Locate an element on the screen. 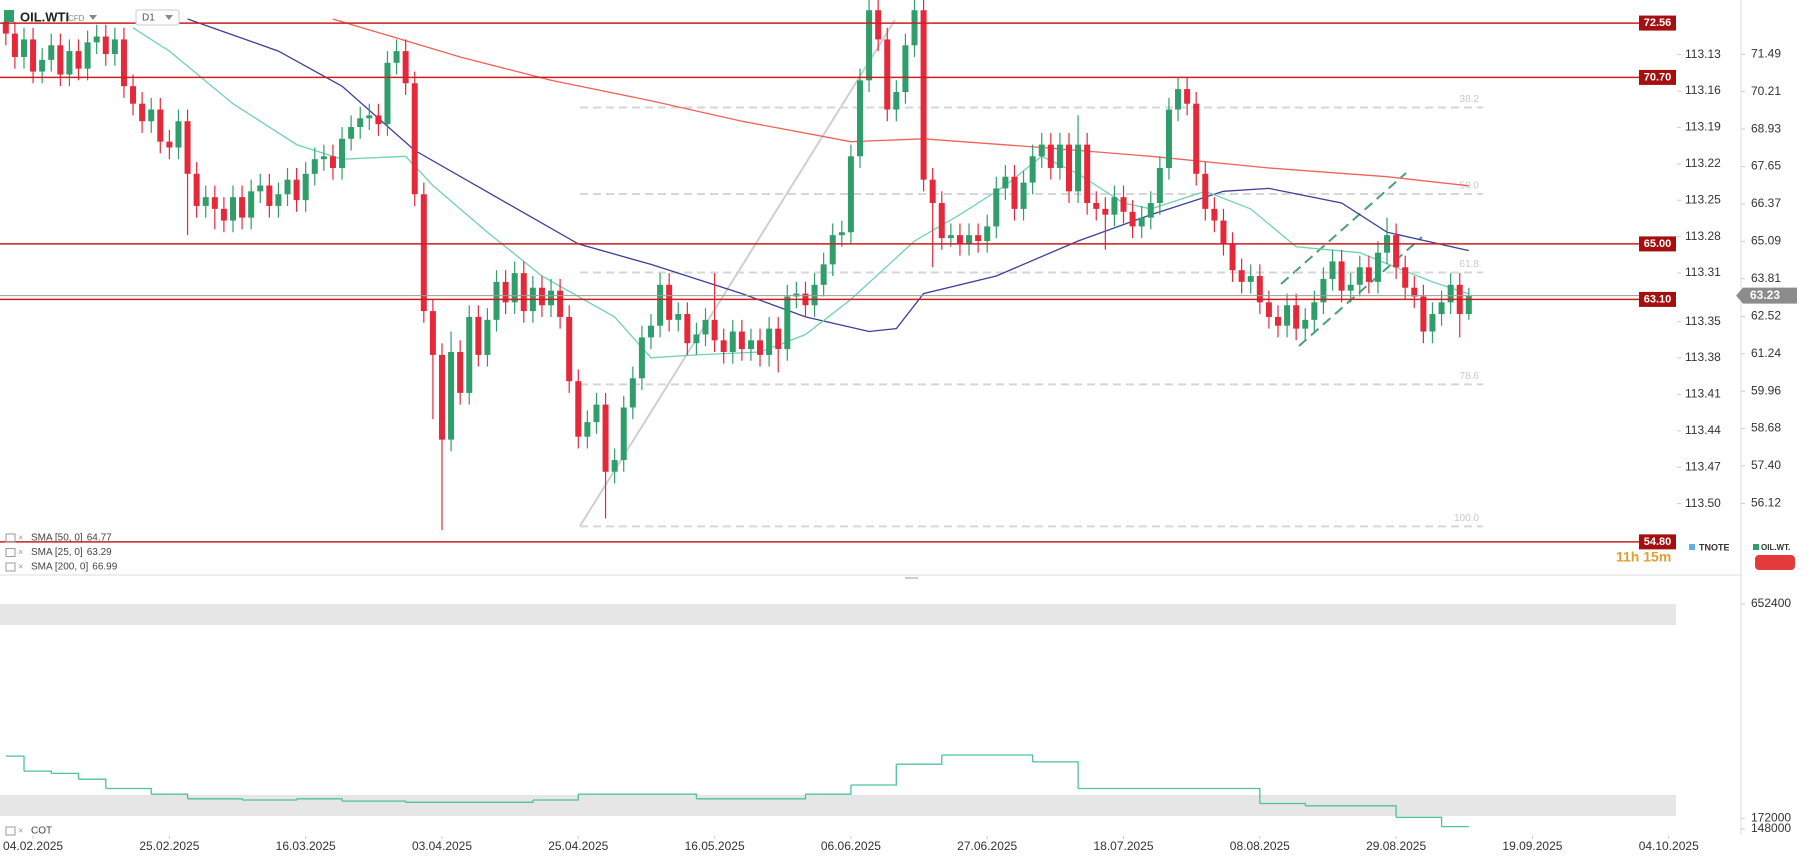 The image size is (1810, 865). x-tick-label: 16.05.2025 is located at coordinates (715, 846).